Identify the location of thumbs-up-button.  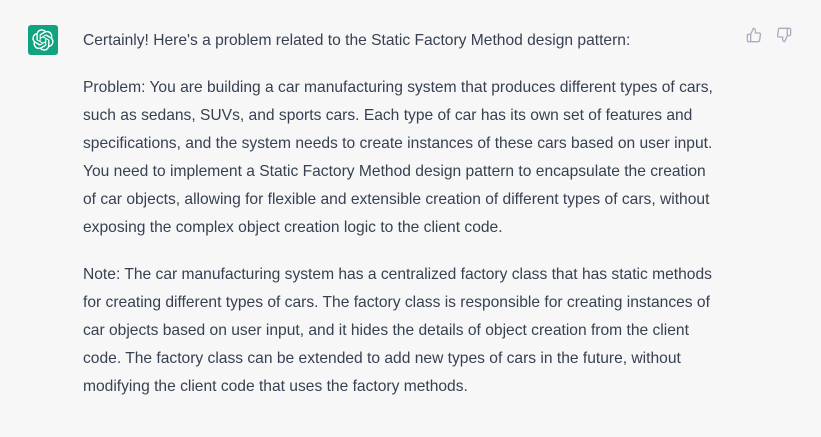
(754, 37).